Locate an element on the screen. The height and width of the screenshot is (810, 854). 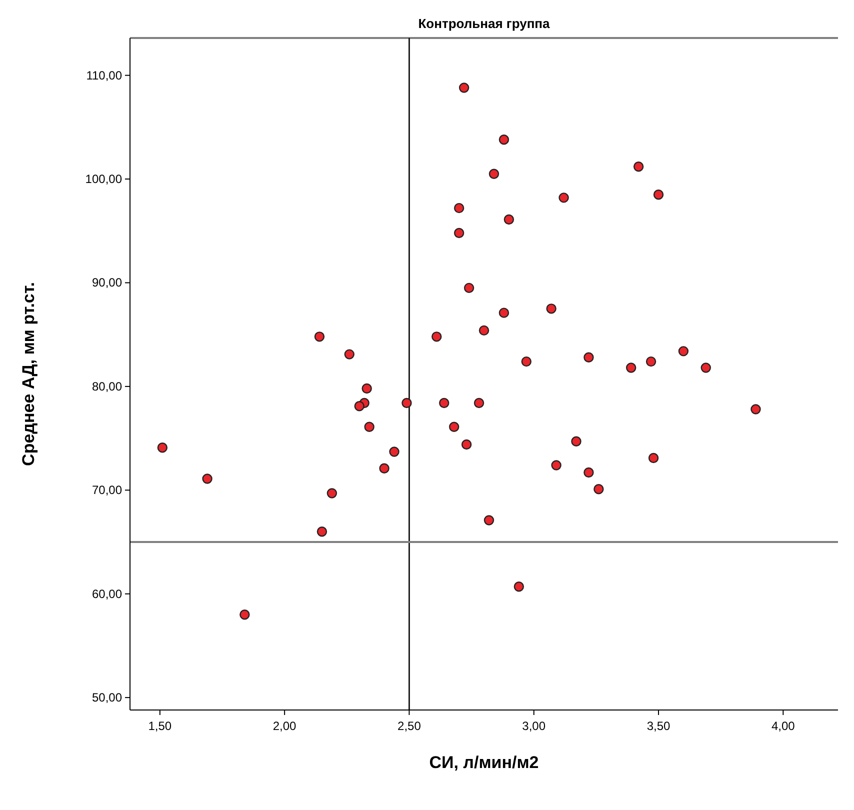
y-axis-title: Среднее АД, мм рт.ст. is located at coordinates (28, 374).